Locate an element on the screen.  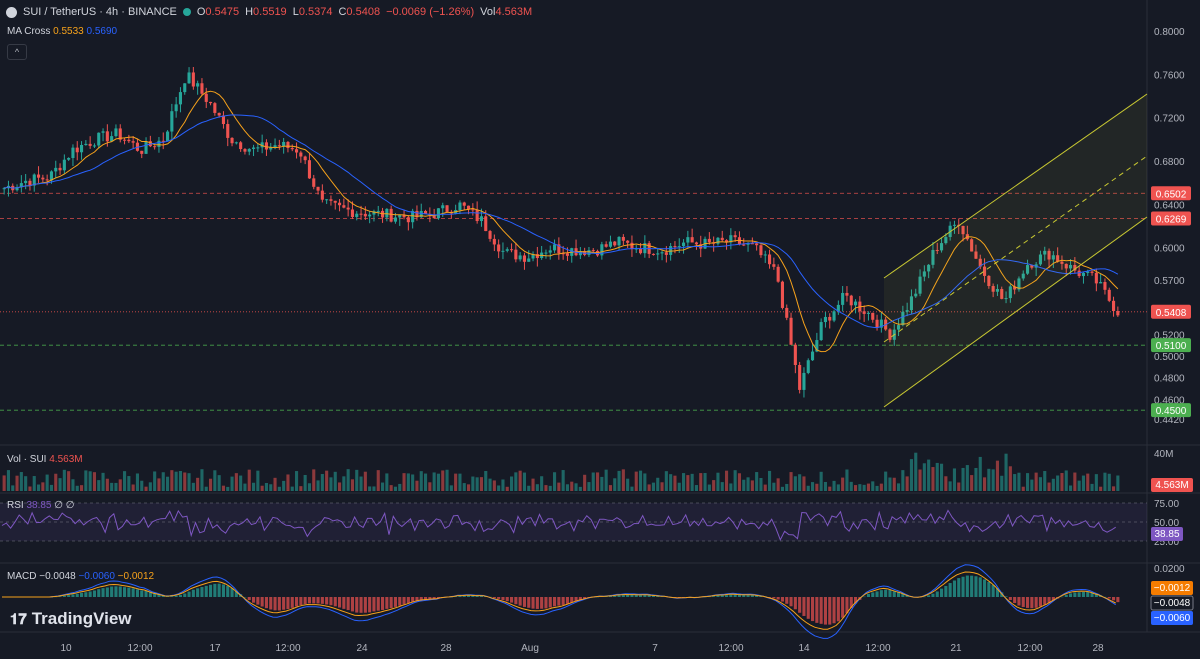
rsi-line is located at coordinates (558, 525).